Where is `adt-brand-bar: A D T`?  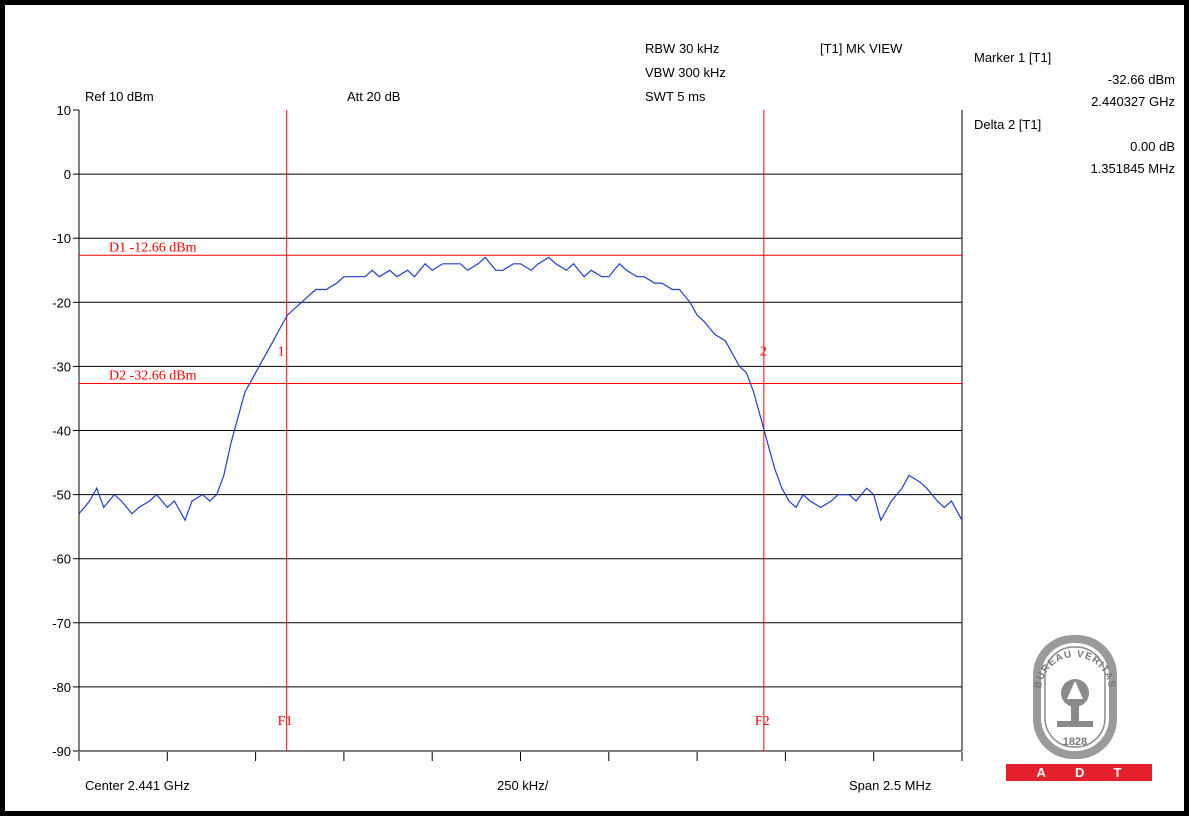 adt-brand-bar: A D T is located at coordinates (1079, 772).